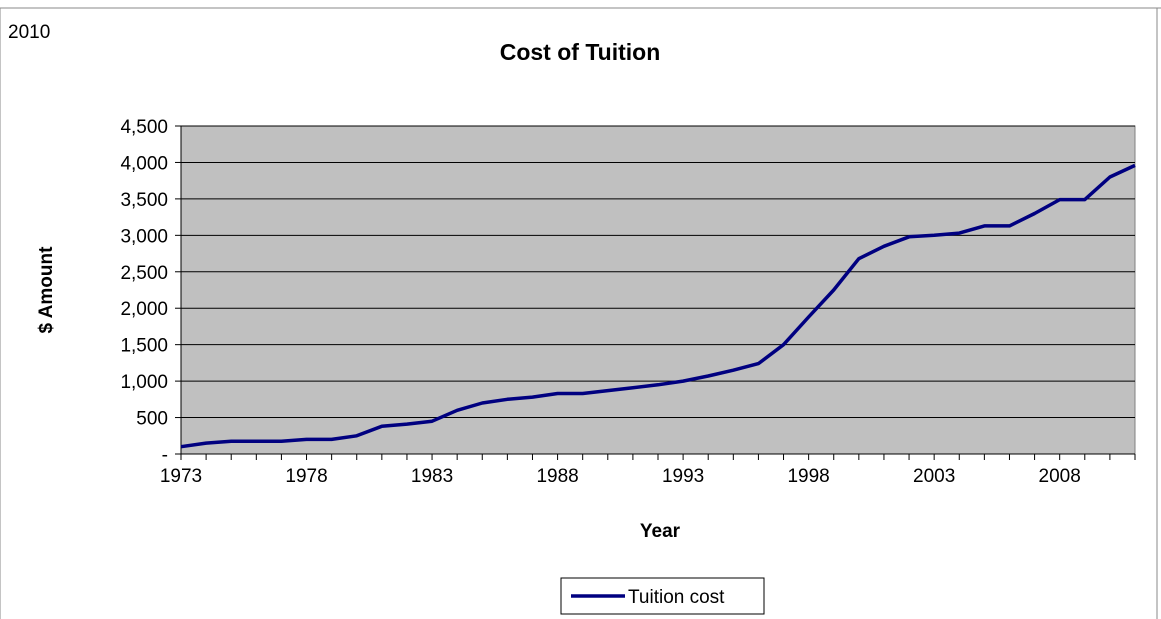 The height and width of the screenshot is (619, 1161). I want to click on legend: Tuition cost, so click(662, 596).